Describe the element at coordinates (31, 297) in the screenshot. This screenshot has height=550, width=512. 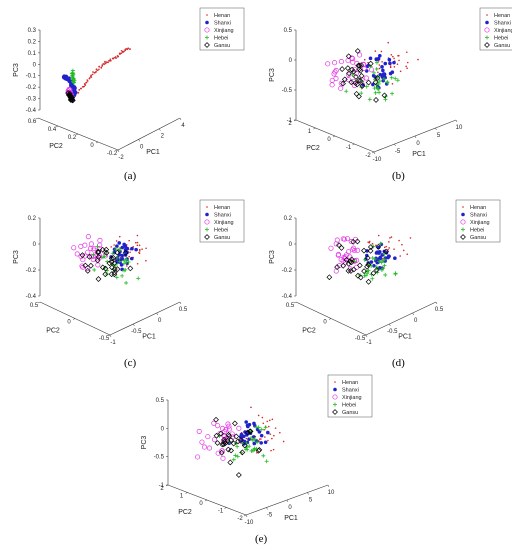
I see `z-tick-label: -0.4` at that location.